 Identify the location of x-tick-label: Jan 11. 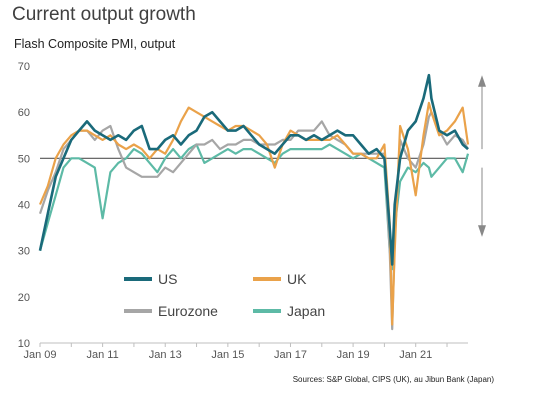
(103, 355).